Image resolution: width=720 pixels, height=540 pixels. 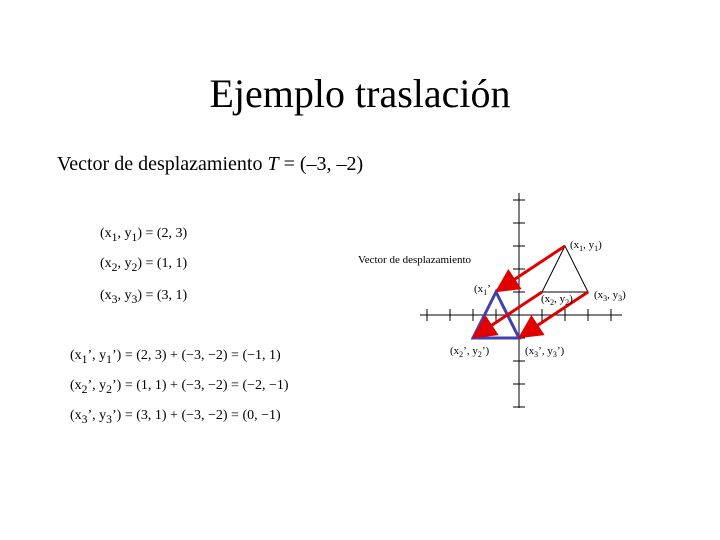 I want to click on text: ’) = (2, 3) + (−3, −2) = (−1, 1), so click(x=196, y=355).